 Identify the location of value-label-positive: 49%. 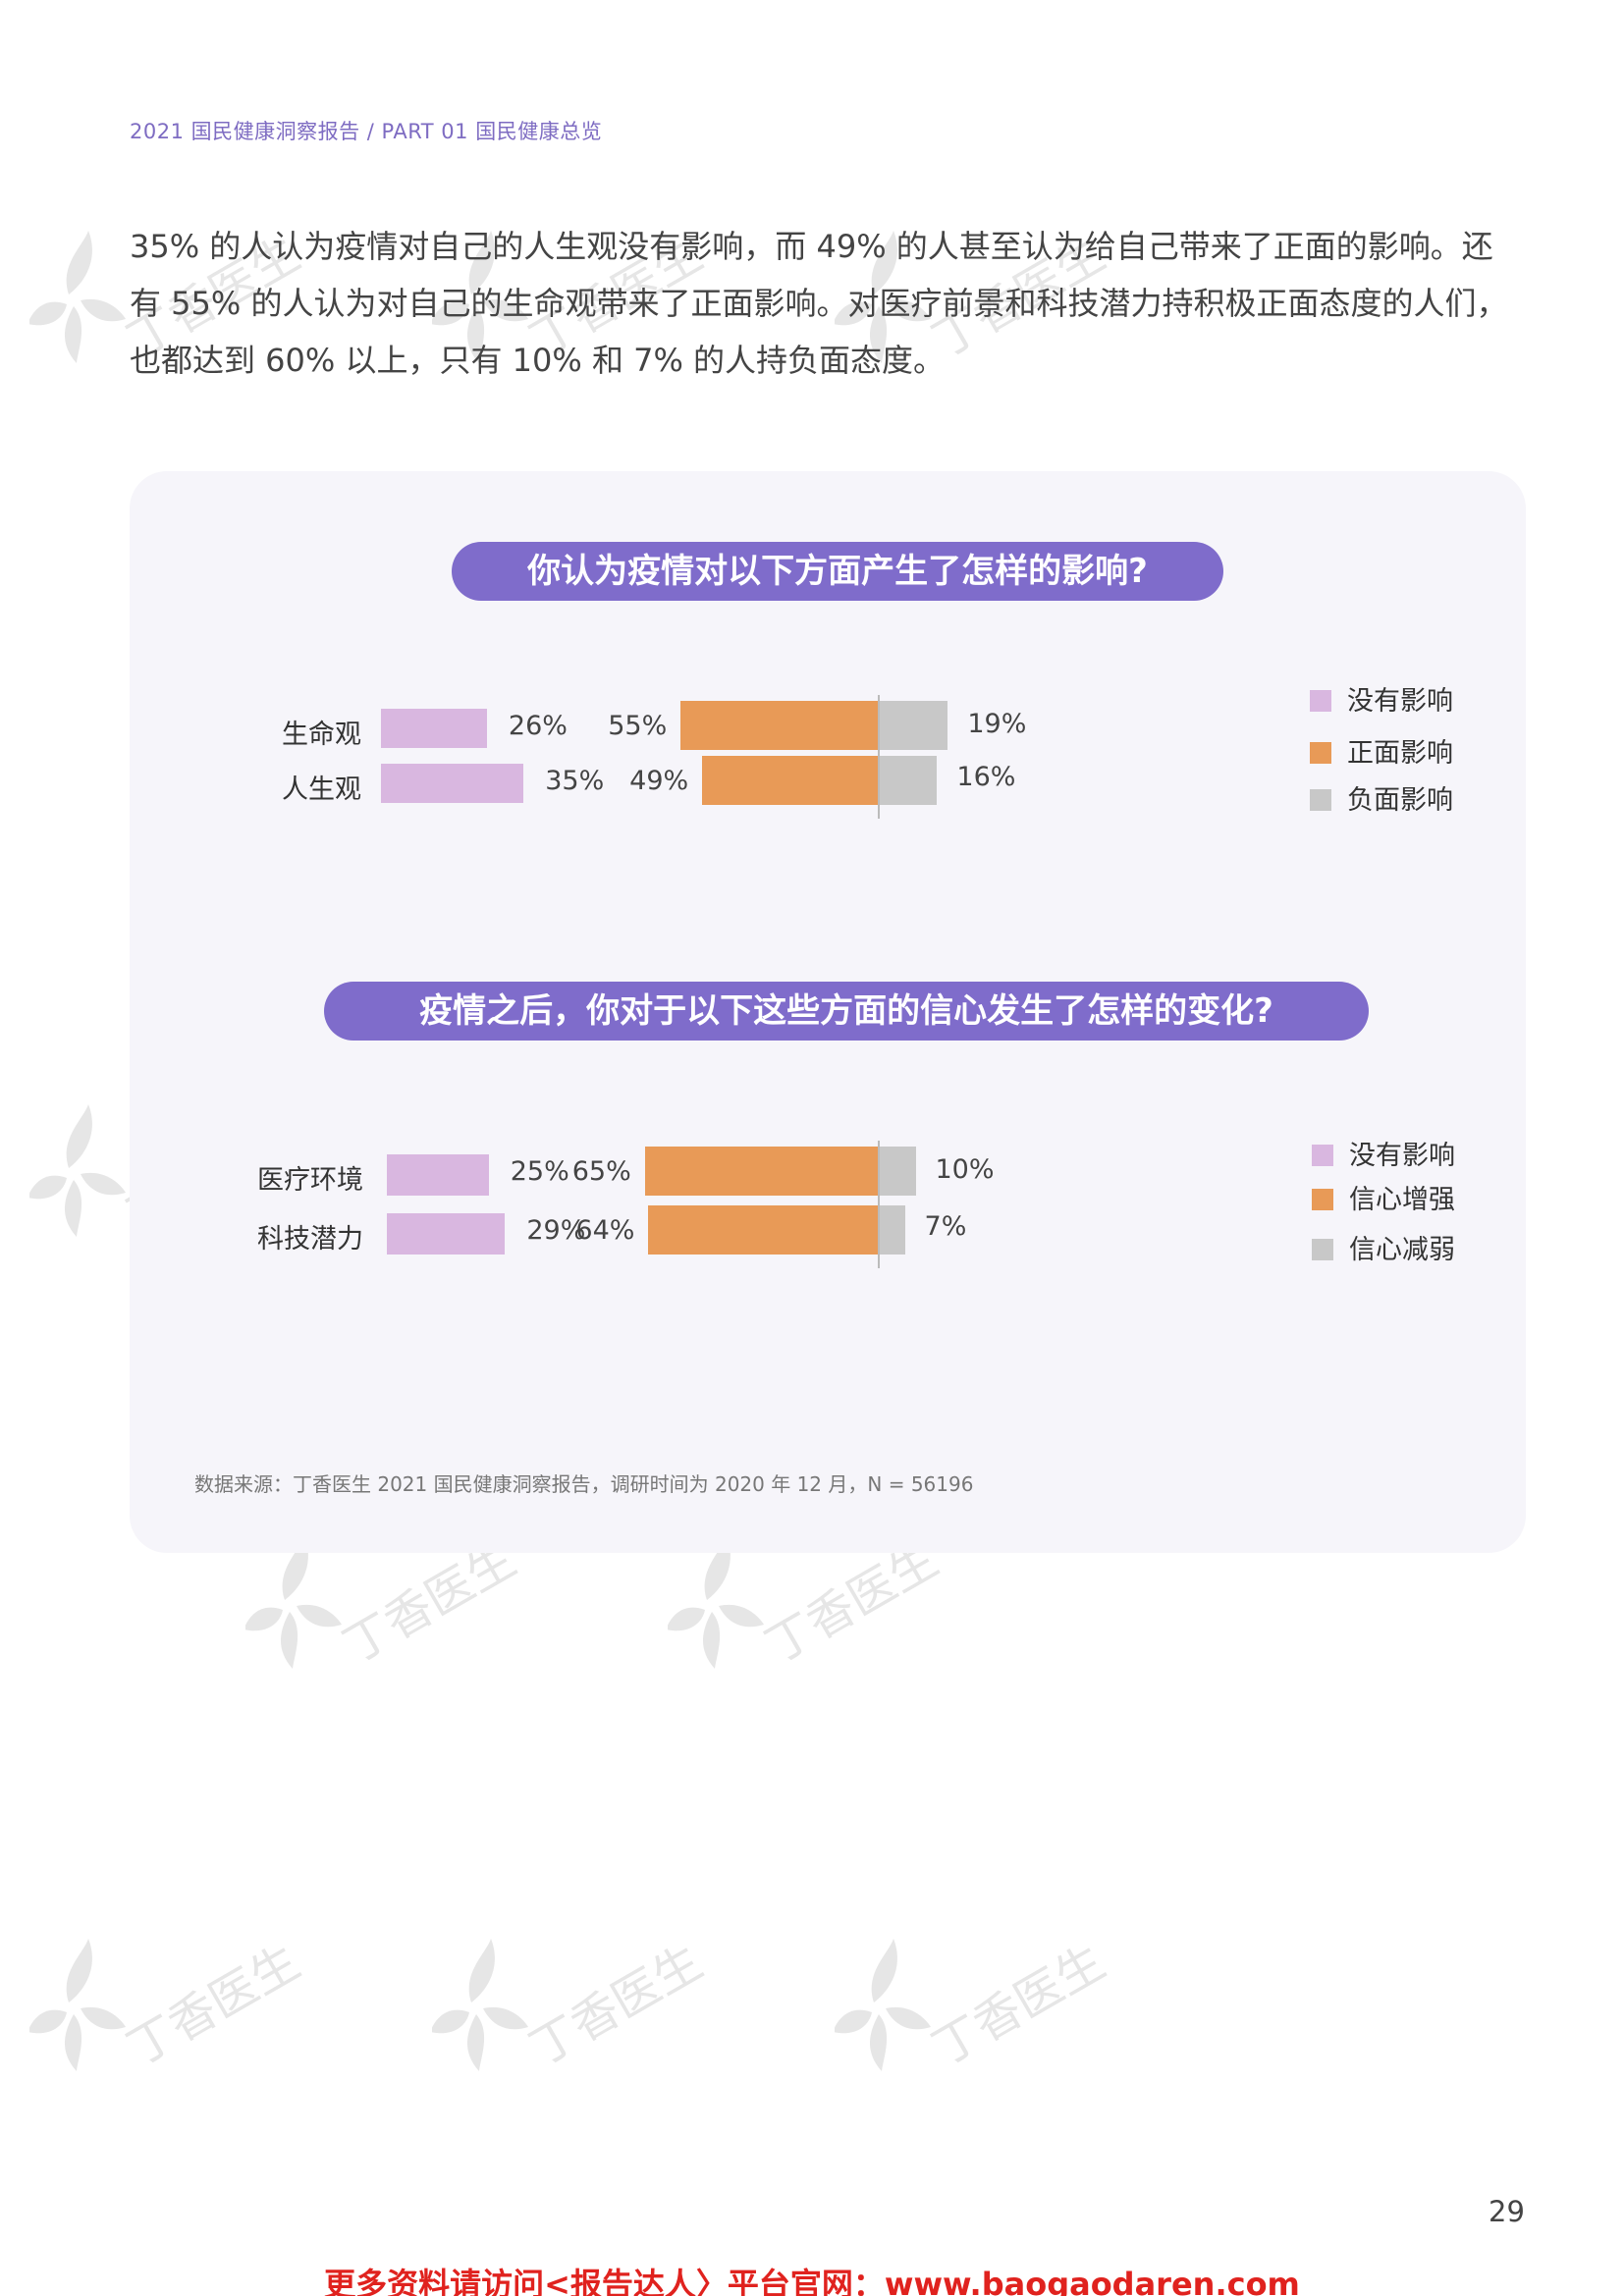
(659, 781).